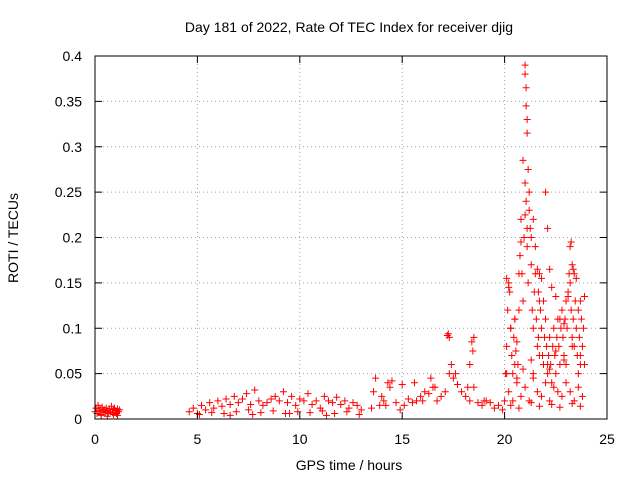 This screenshot has width=640, height=480. What do you see at coordinates (73, 328) in the screenshot?
I see `y-tick-label: 0.1` at bounding box center [73, 328].